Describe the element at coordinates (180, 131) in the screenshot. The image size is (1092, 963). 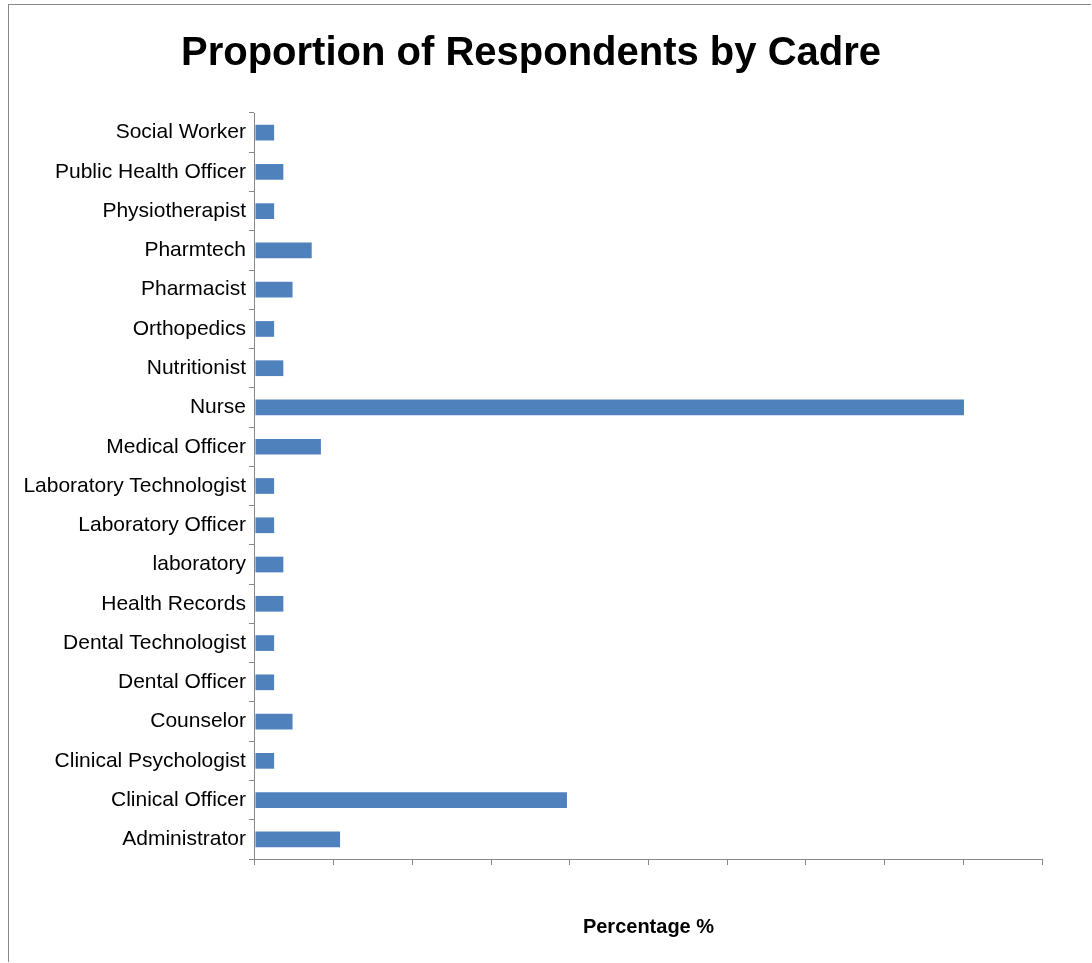
I see `y-tick-label: Social Worker` at that location.